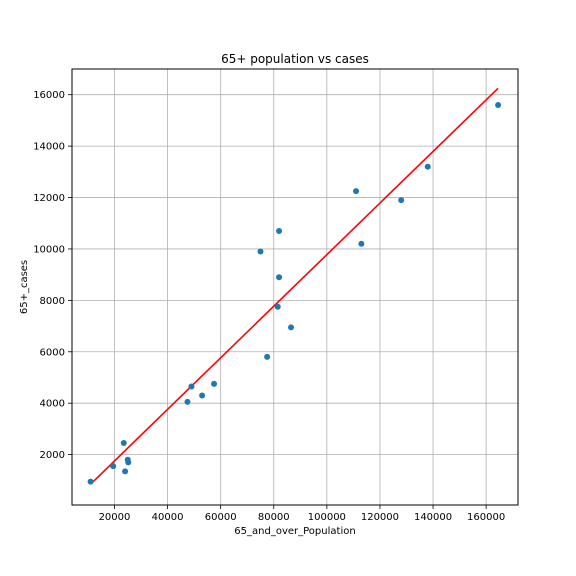 The image size is (576, 576). I want to click on y-axis-label: 65+_cases, so click(24, 287).